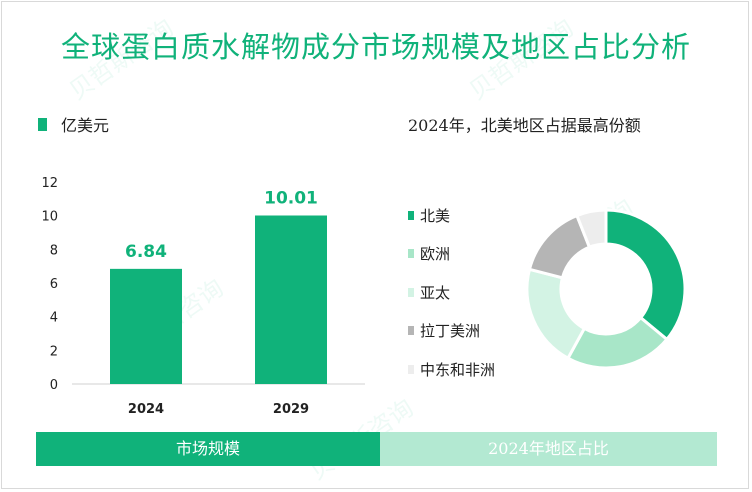 This screenshot has width=752, height=492. What do you see at coordinates (435, 254) in the screenshot?
I see `legend-label: 欧洲` at bounding box center [435, 254].